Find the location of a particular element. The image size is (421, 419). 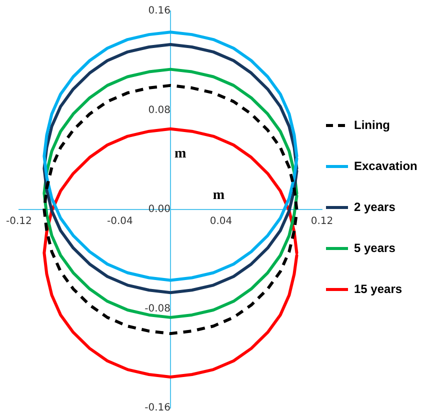

y-tick-label: 0.08 is located at coordinates (159, 110).